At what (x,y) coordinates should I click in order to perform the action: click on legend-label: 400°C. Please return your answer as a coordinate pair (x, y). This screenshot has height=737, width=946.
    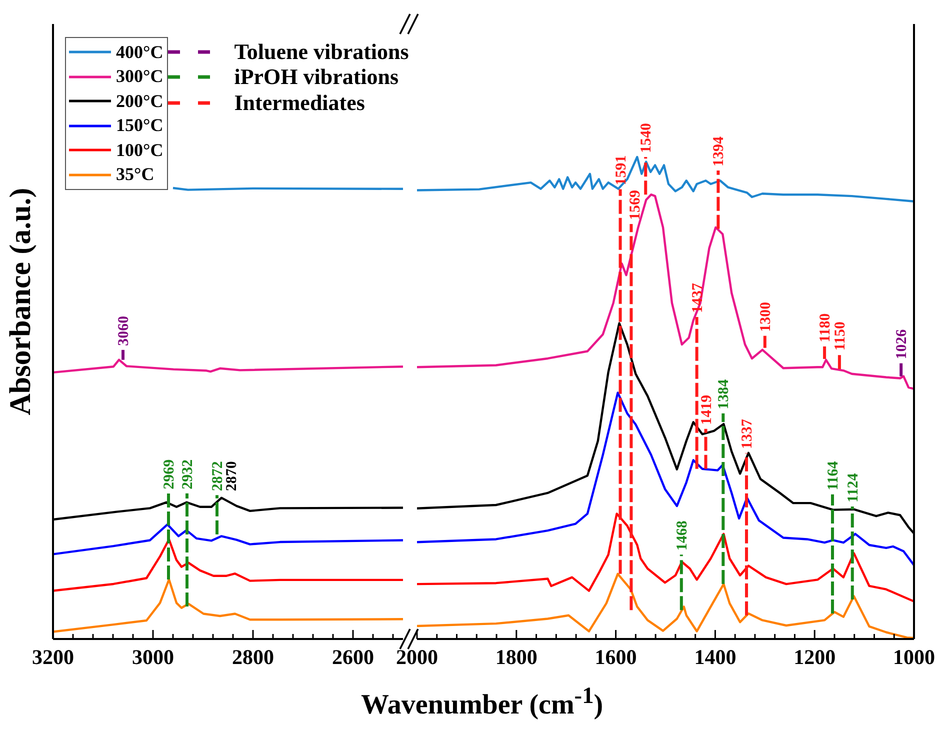
    Looking at the image, I should click on (140, 52).